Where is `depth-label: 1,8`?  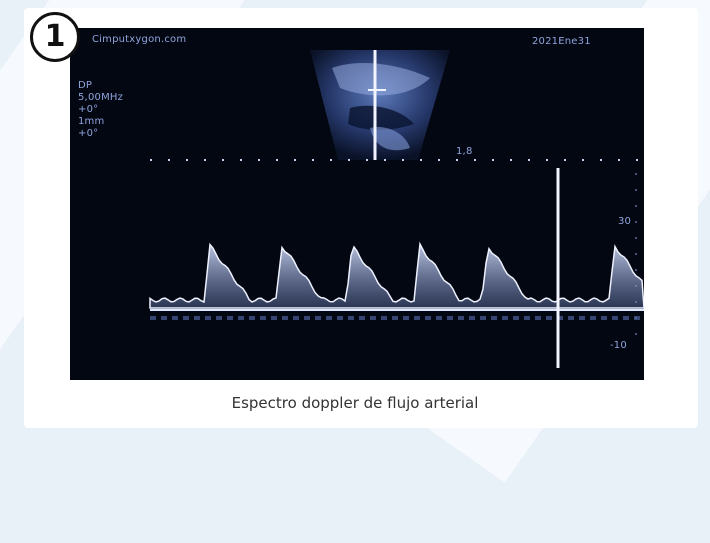
depth-label: 1,8 is located at coordinates (464, 151).